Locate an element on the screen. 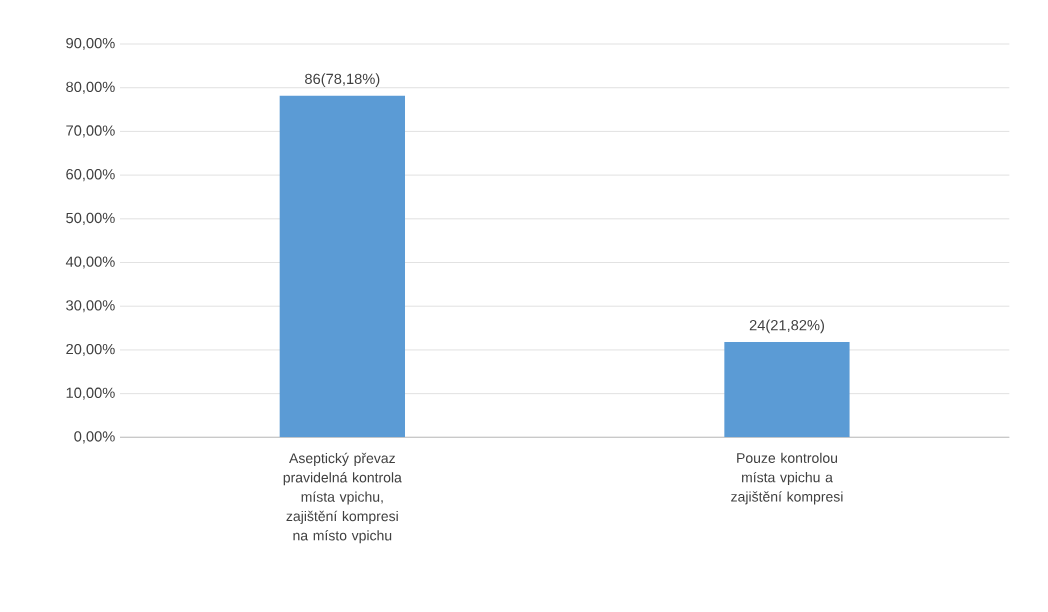 The width and height of the screenshot is (1048, 612). y-tick-label: 0,00% is located at coordinates (94, 437).